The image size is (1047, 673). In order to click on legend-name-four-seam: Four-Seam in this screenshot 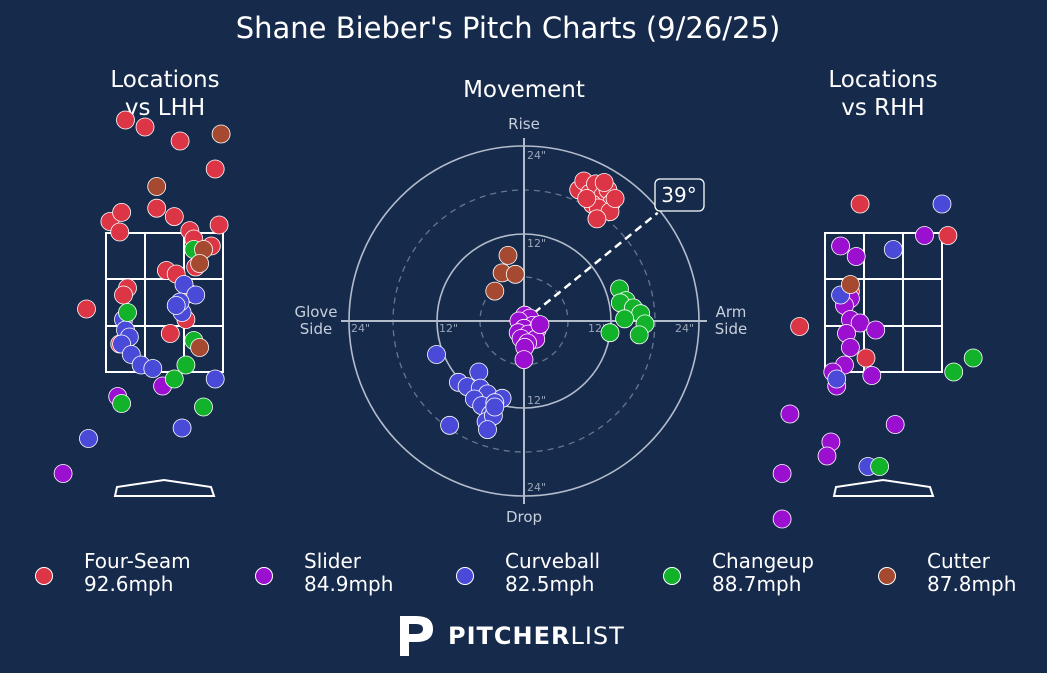, I will do `click(137, 561)`.